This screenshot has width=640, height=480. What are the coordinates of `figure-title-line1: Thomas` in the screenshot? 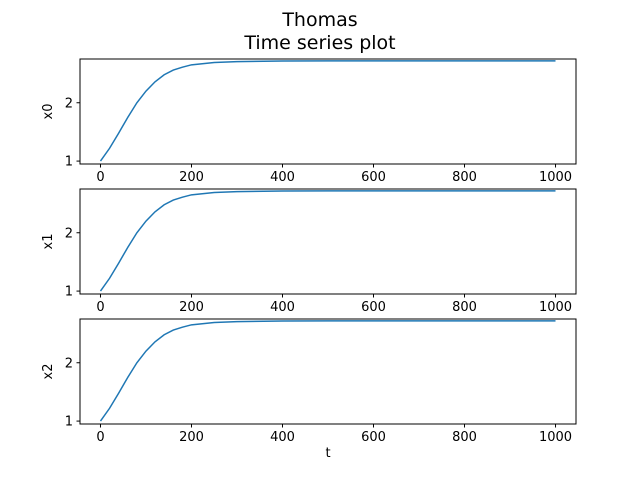 It's located at (319, 20).